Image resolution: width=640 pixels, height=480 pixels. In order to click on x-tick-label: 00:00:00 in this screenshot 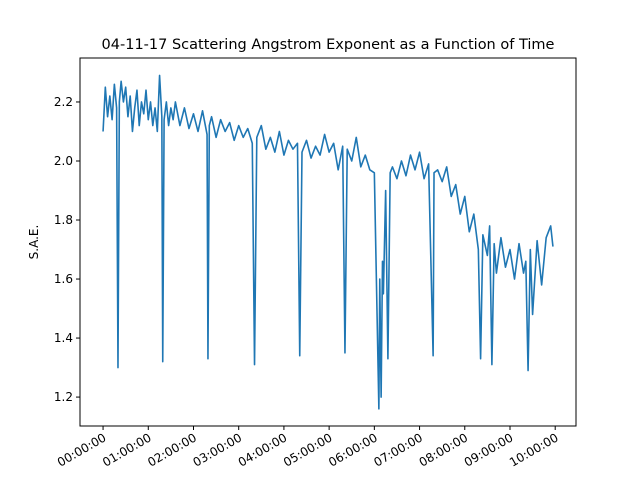, I will do `click(82, 449)`.